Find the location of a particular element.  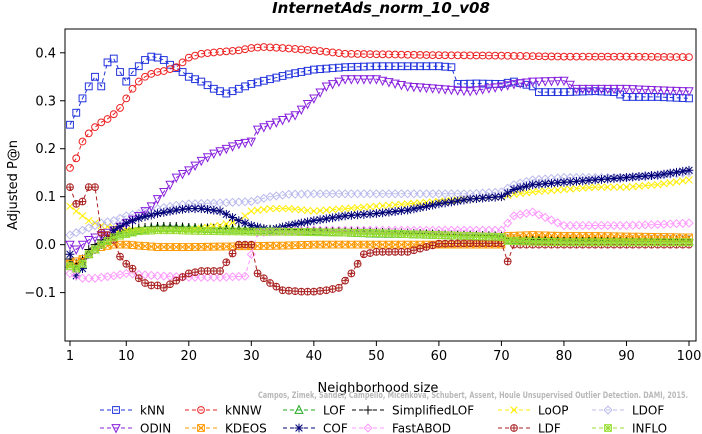

legend-label-knnw: kNNW is located at coordinates (243, 411).